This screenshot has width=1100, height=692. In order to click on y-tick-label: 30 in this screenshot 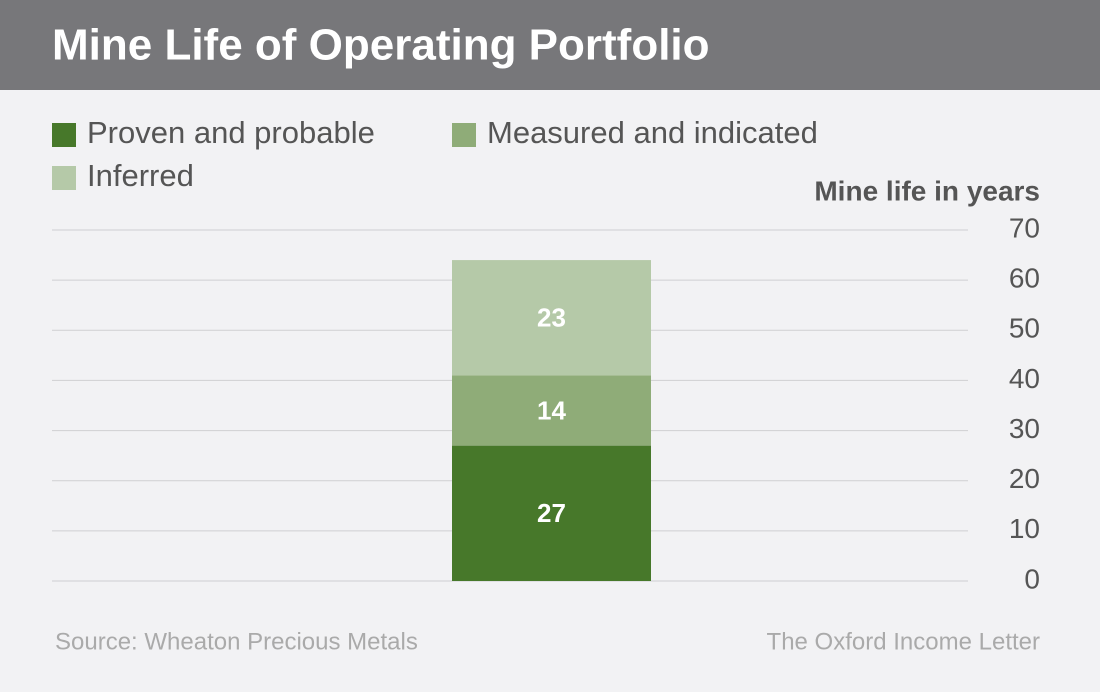, I will do `click(1024, 428)`.